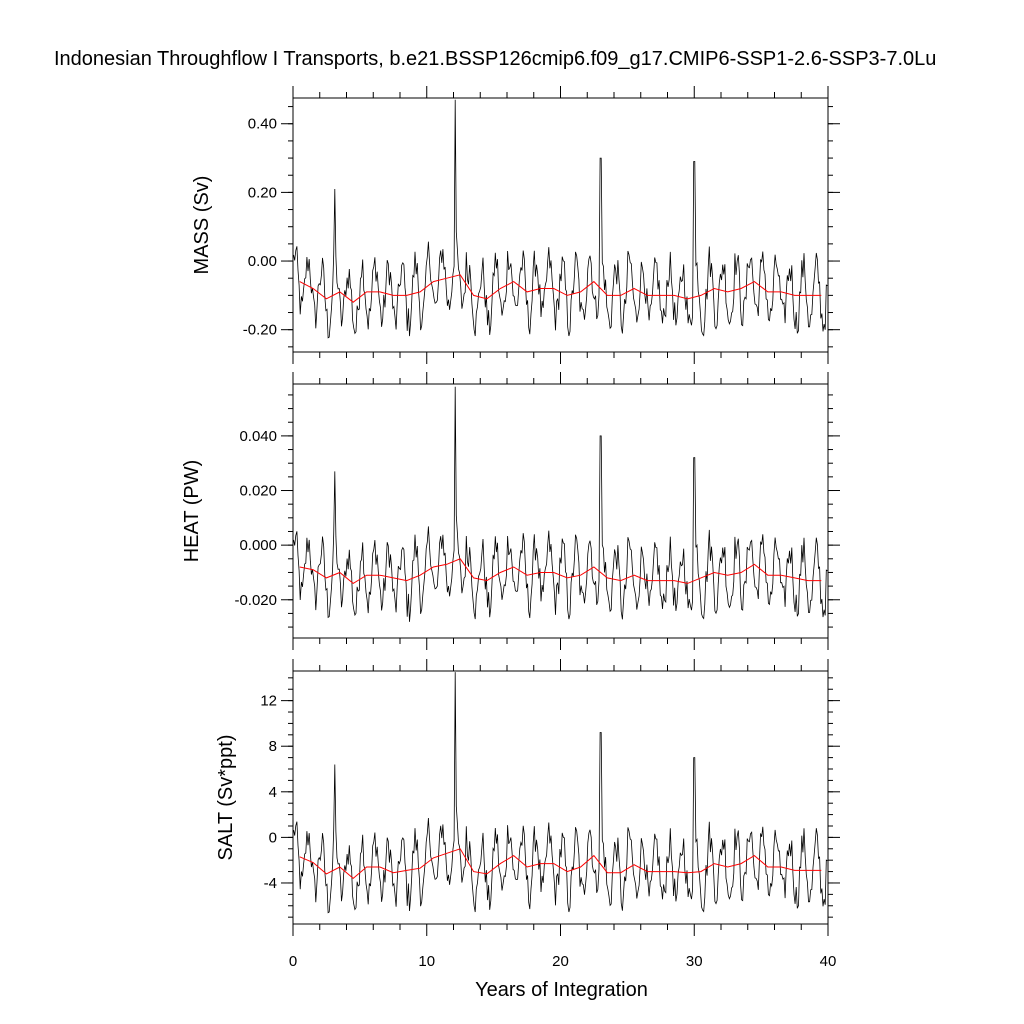  I want to click on salt-ylabel: SALT (Sv*ppt), so click(226, 798).